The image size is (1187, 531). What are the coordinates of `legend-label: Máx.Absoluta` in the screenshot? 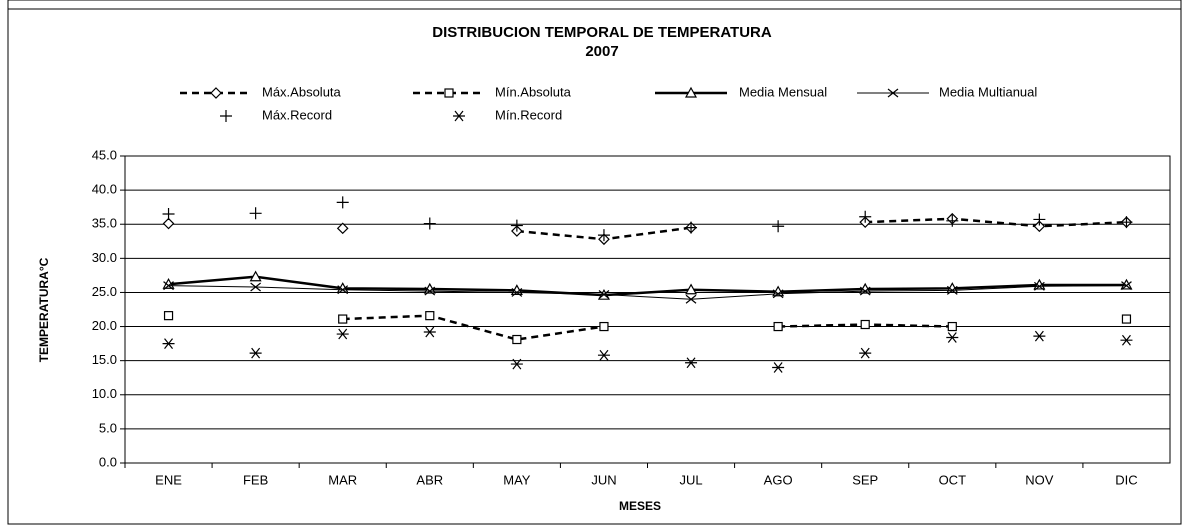 It's located at (302, 91).